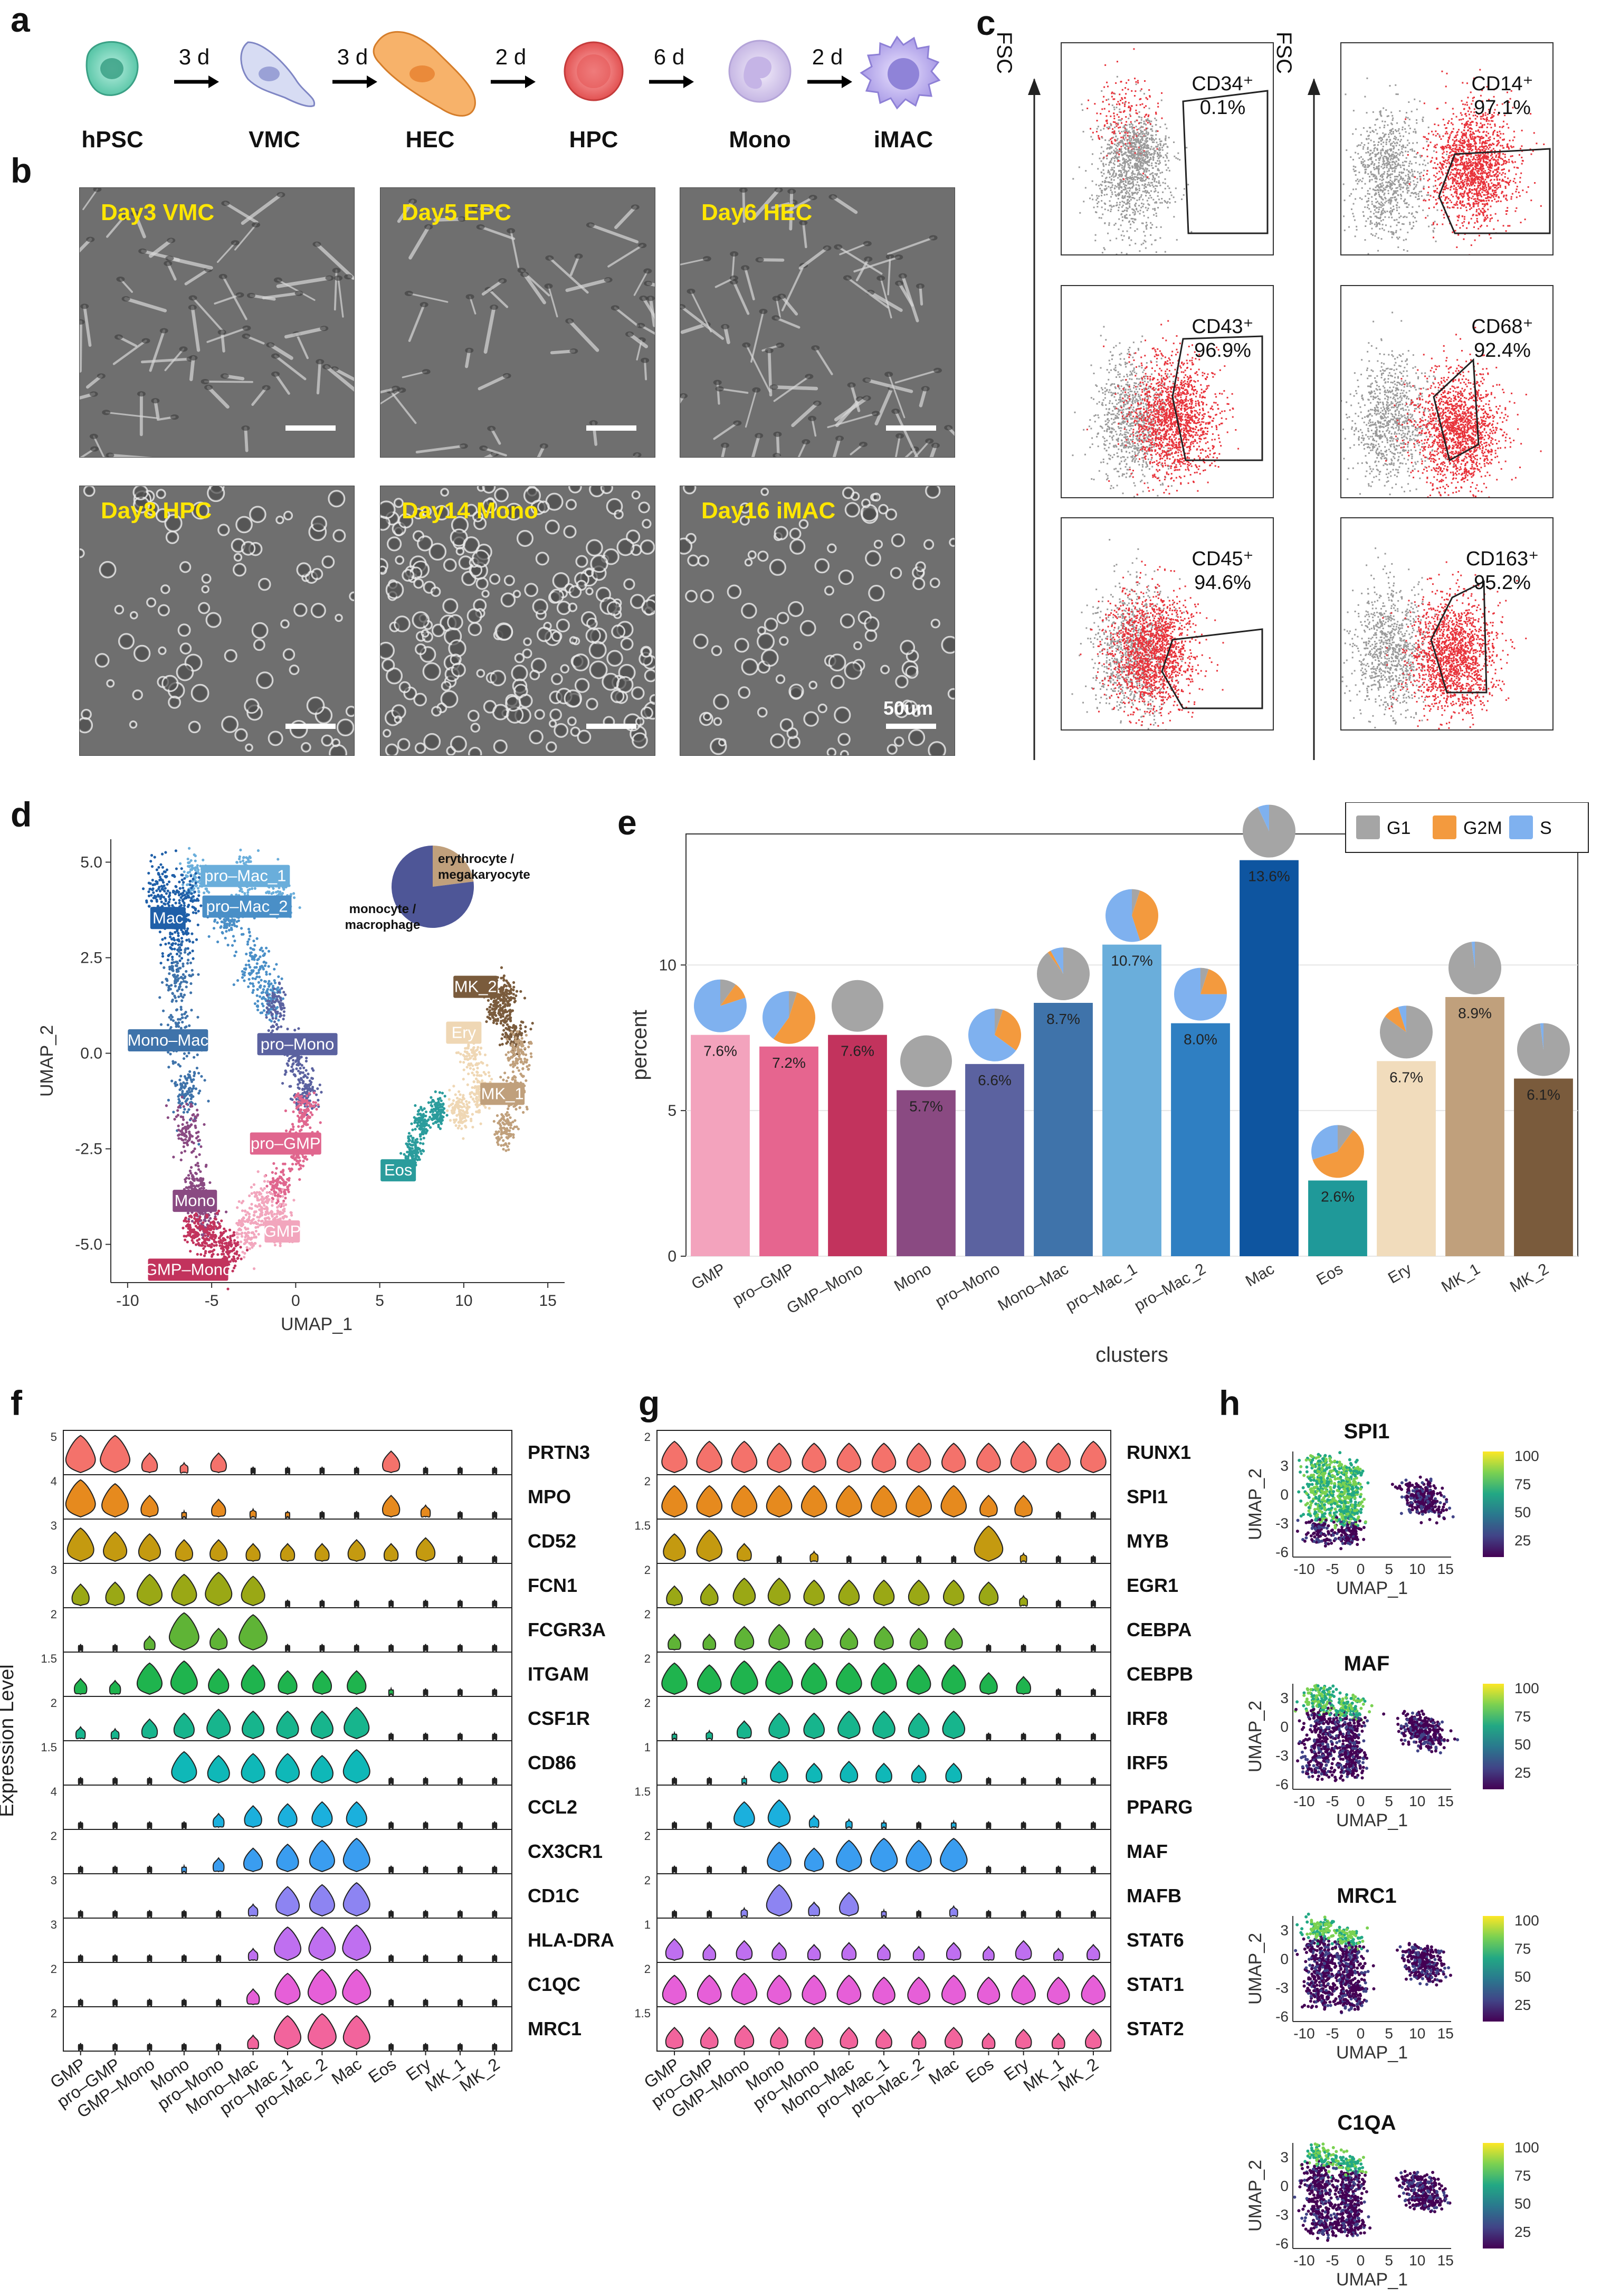 The width and height of the screenshot is (1601, 2296). Describe the element at coordinates (494, 1736) in the screenshot. I see `violin-CSF1R` at that location.